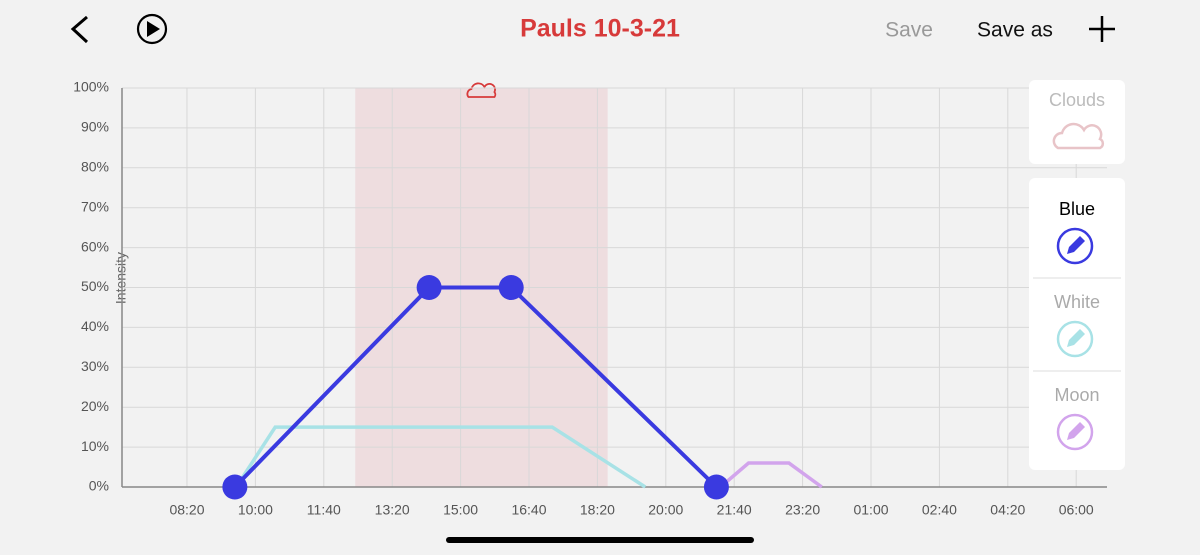  I want to click on channel-panel, so click(1077, 324).